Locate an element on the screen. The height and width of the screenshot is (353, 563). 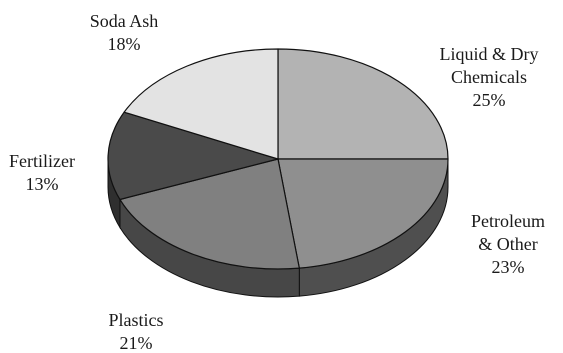
slice-label-2: Plastics 21% is located at coordinates (135, 331).